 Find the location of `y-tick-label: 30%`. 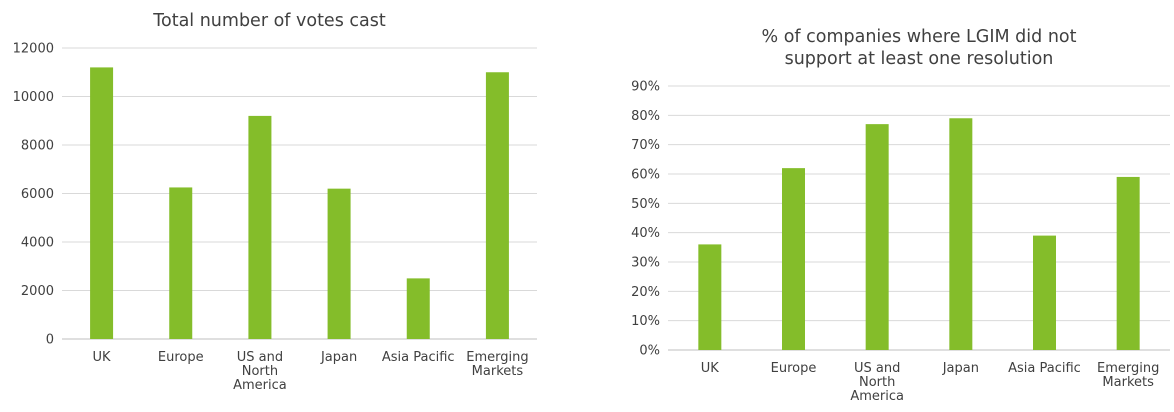

y-tick-label: 30% is located at coordinates (645, 263).